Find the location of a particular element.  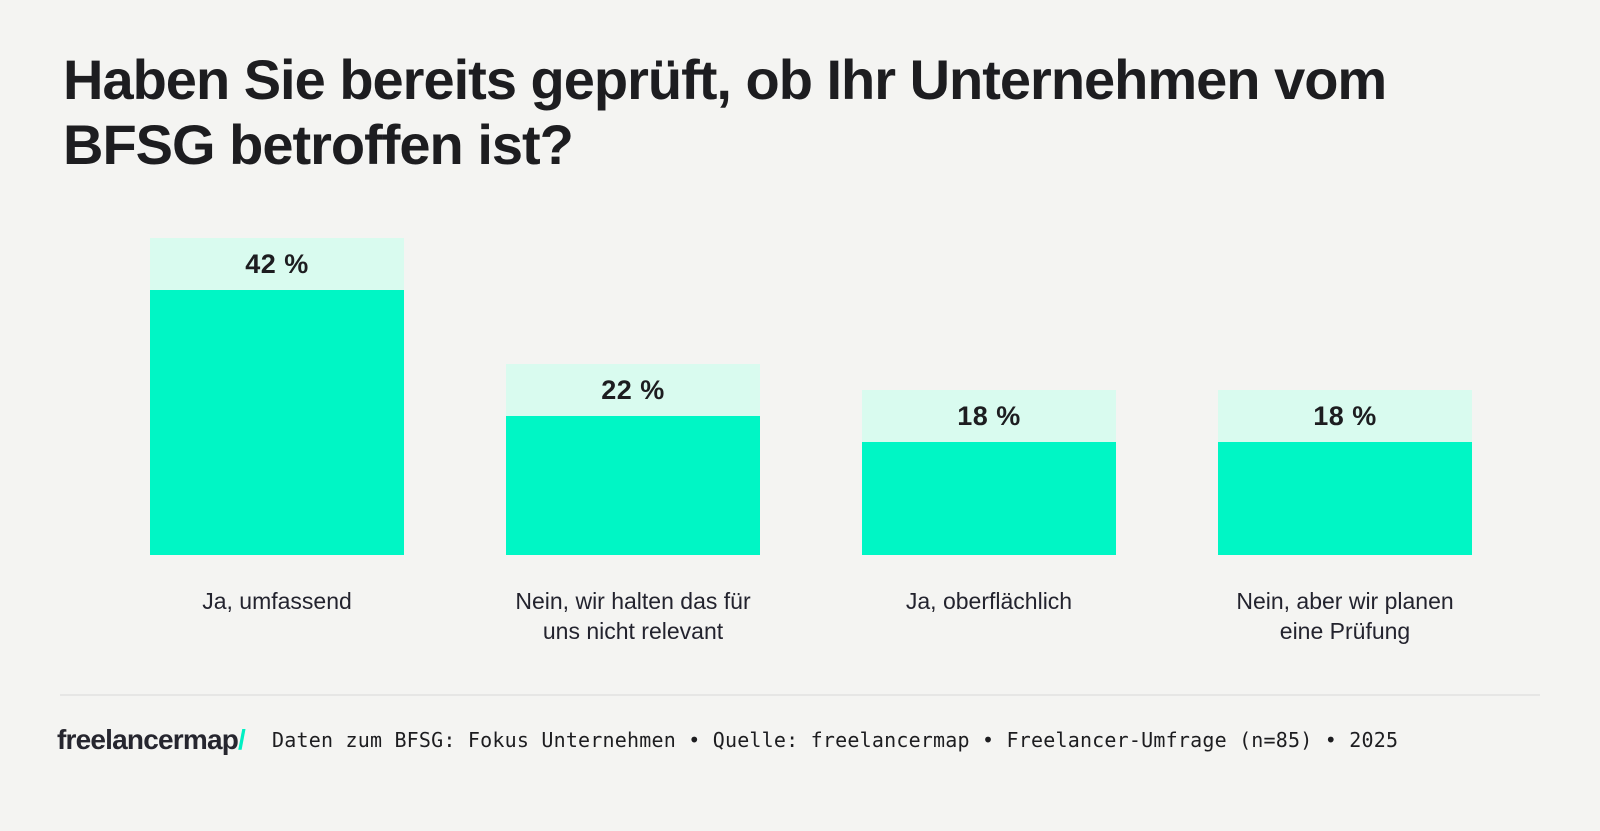

footer-divider is located at coordinates (800, 695).